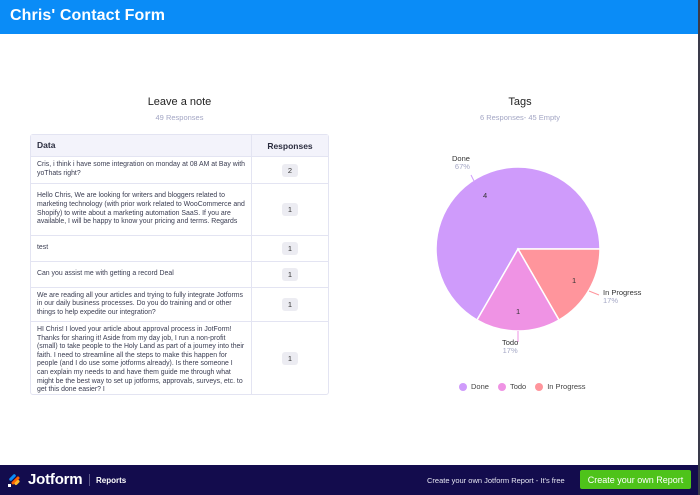 Image resolution: width=700 pixels, height=495 pixels. I want to click on legend-item-todo: Todo, so click(511, 386).